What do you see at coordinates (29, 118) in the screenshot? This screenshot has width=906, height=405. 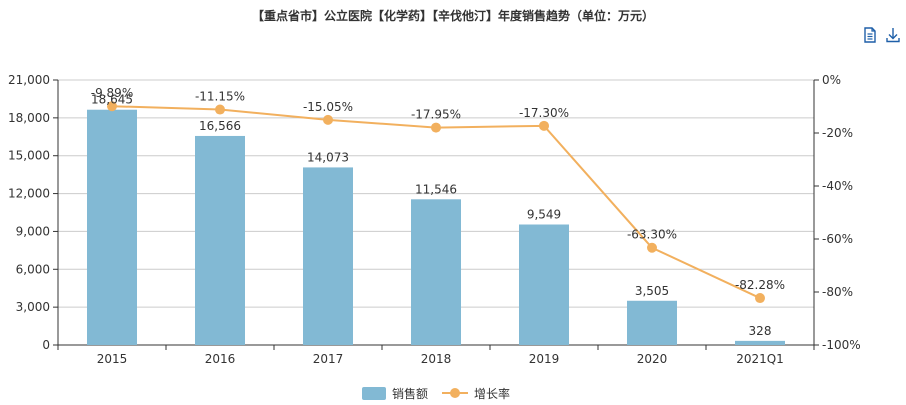 I see `y-left-tick-label: 18,000` at bounding box center [29, 118].